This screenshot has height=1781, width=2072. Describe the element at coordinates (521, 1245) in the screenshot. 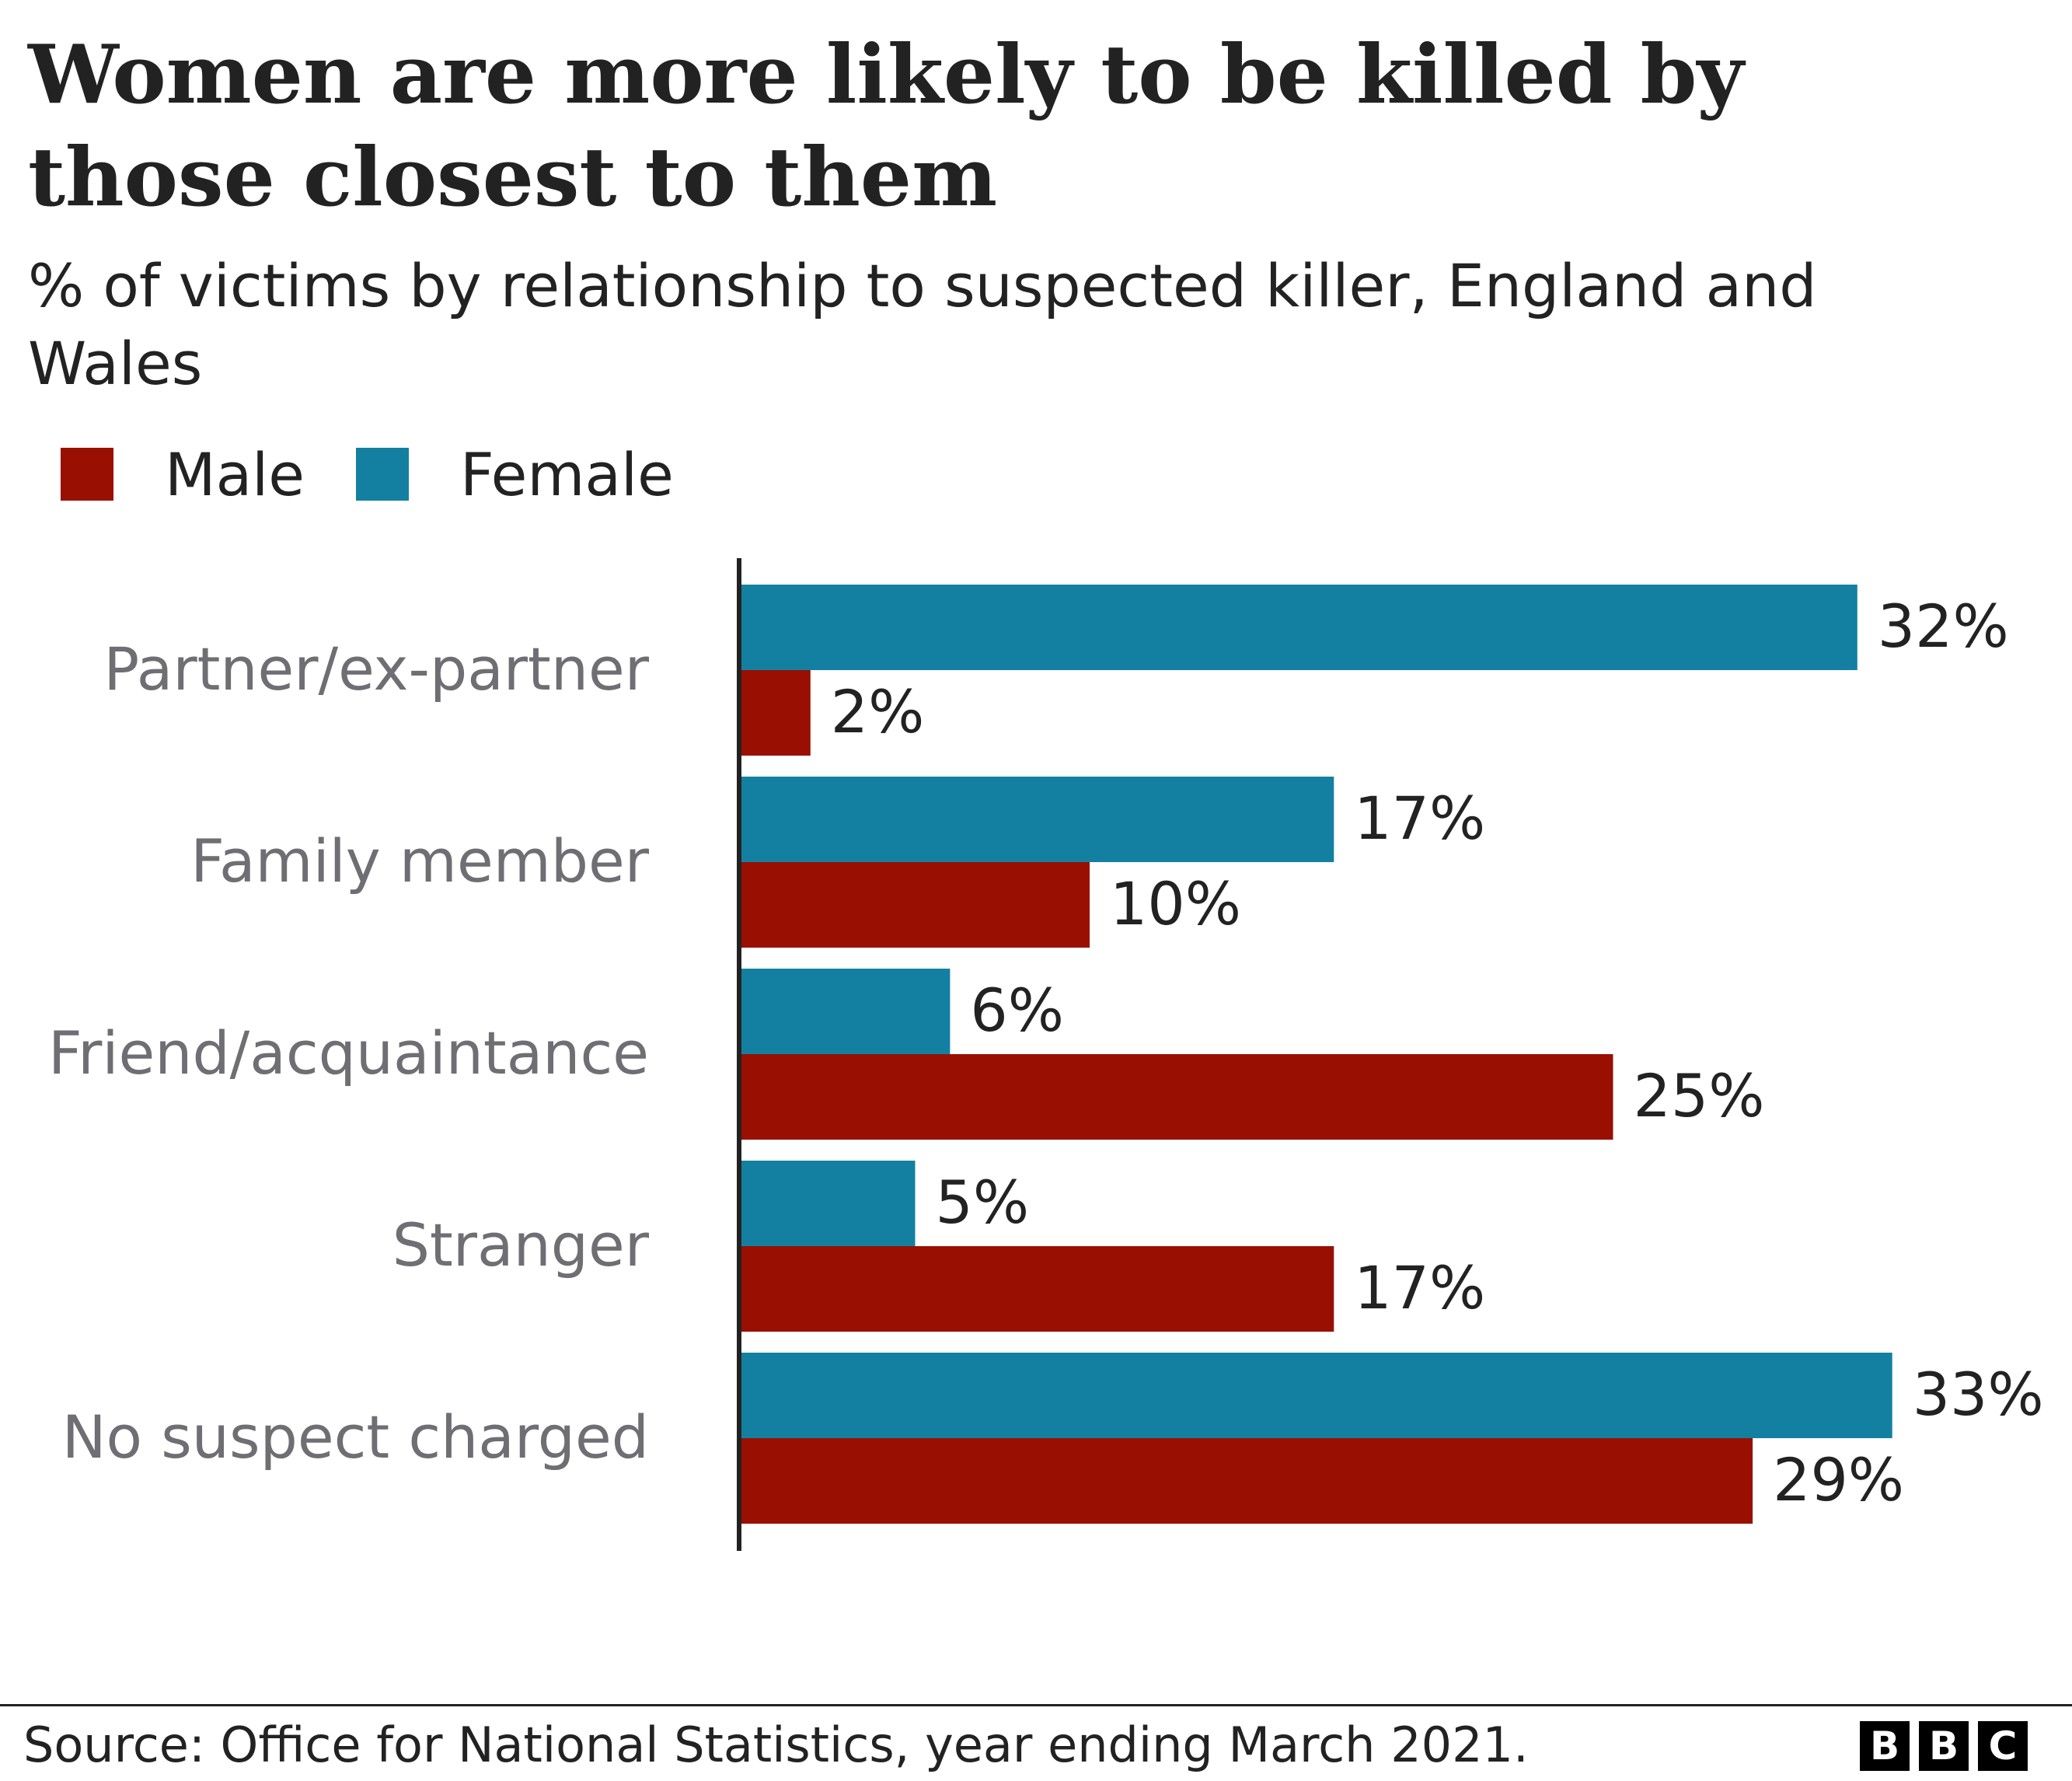

I see `category-label: Stranger` at that location.